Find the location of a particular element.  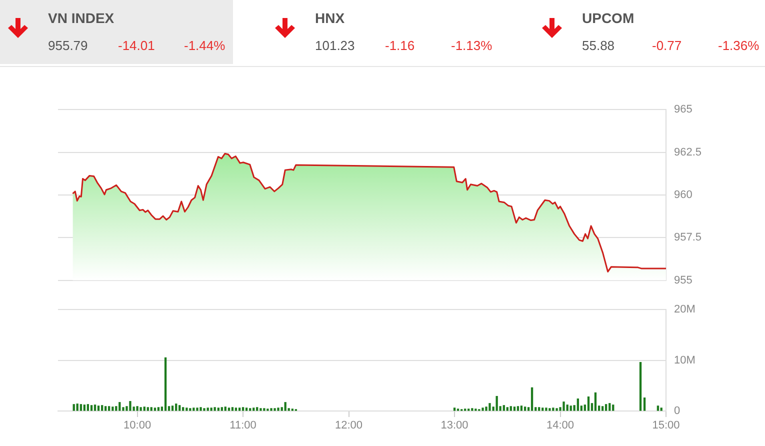

text: -1.16 is located at coordinates (400, 45).